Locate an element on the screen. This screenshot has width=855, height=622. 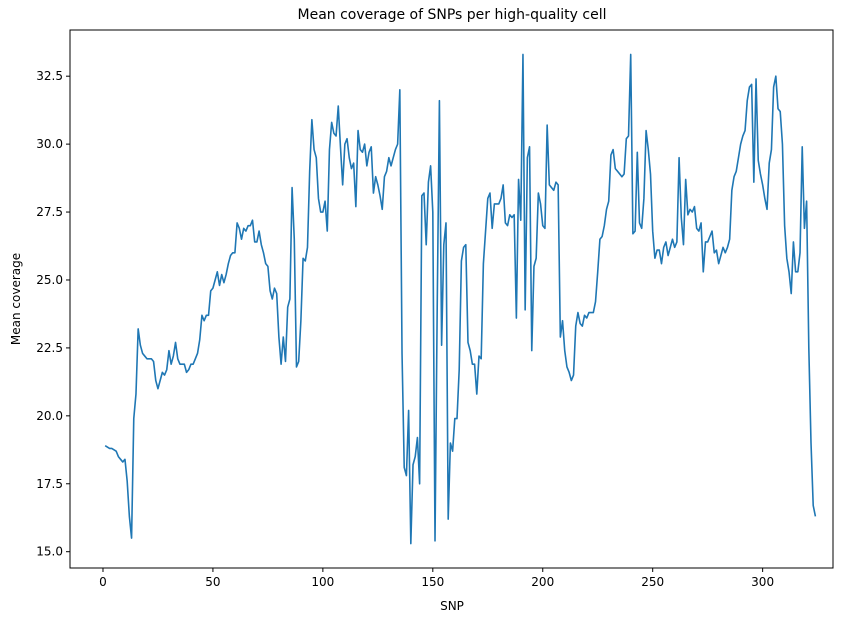
y-tick-label: 32.5 is located at coordinates (49, 76).